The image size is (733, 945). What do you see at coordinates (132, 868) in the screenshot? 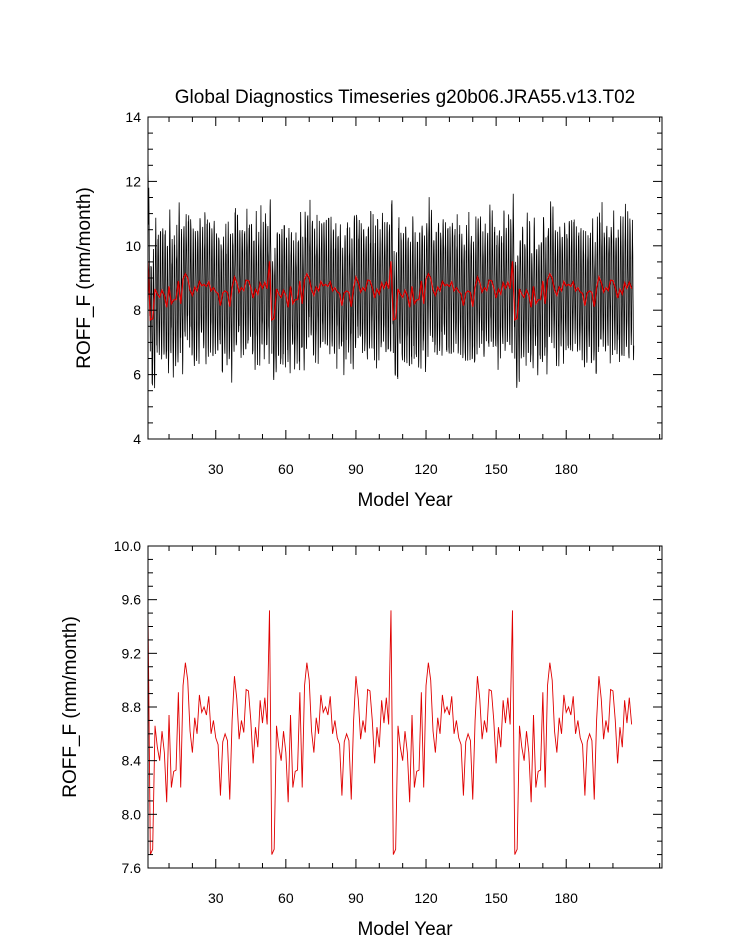
I see `y-tick-label: 7.6` at bounding box center [132, 868].